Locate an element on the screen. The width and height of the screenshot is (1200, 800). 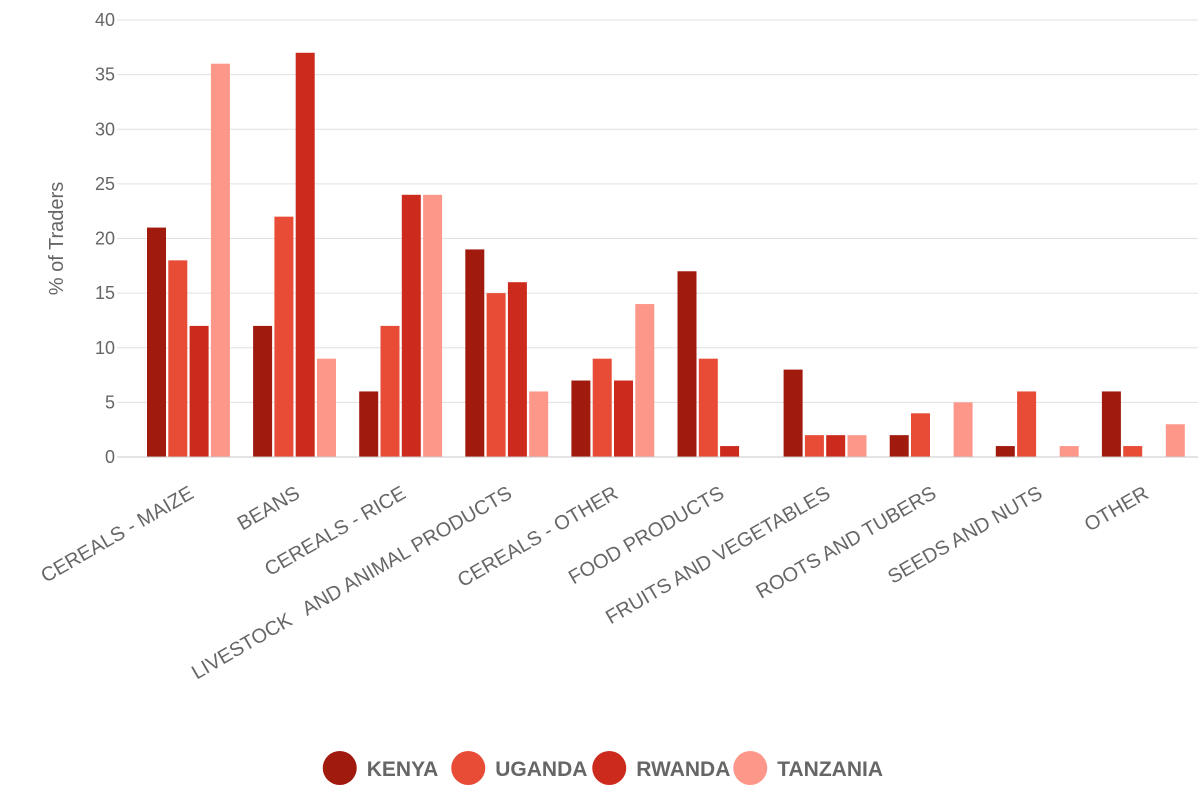
legend-item-kenya: KENYA is located at coordinates (380, 768).